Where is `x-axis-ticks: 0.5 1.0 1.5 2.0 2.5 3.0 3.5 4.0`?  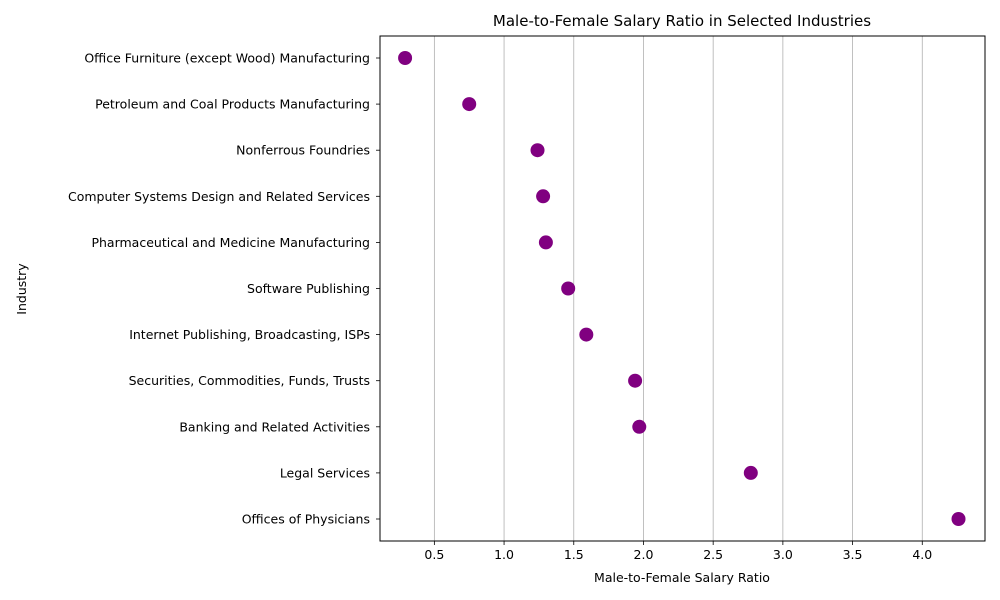
x-axis-ticks: 0.5 1.0 1.5 2.0 2.5 3.0 3.5 4.0 is located at coordinates (678, 551).